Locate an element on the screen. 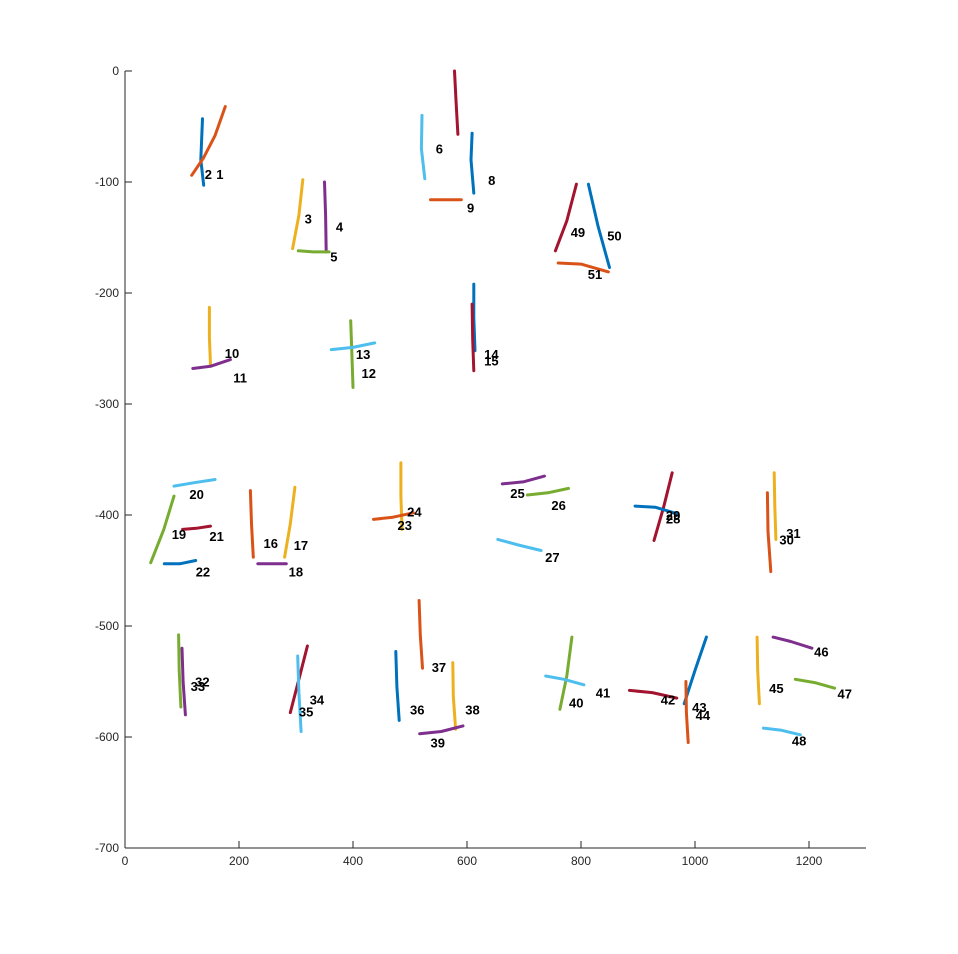  segment-label-4: 4 is located at coordinates (340, 226).